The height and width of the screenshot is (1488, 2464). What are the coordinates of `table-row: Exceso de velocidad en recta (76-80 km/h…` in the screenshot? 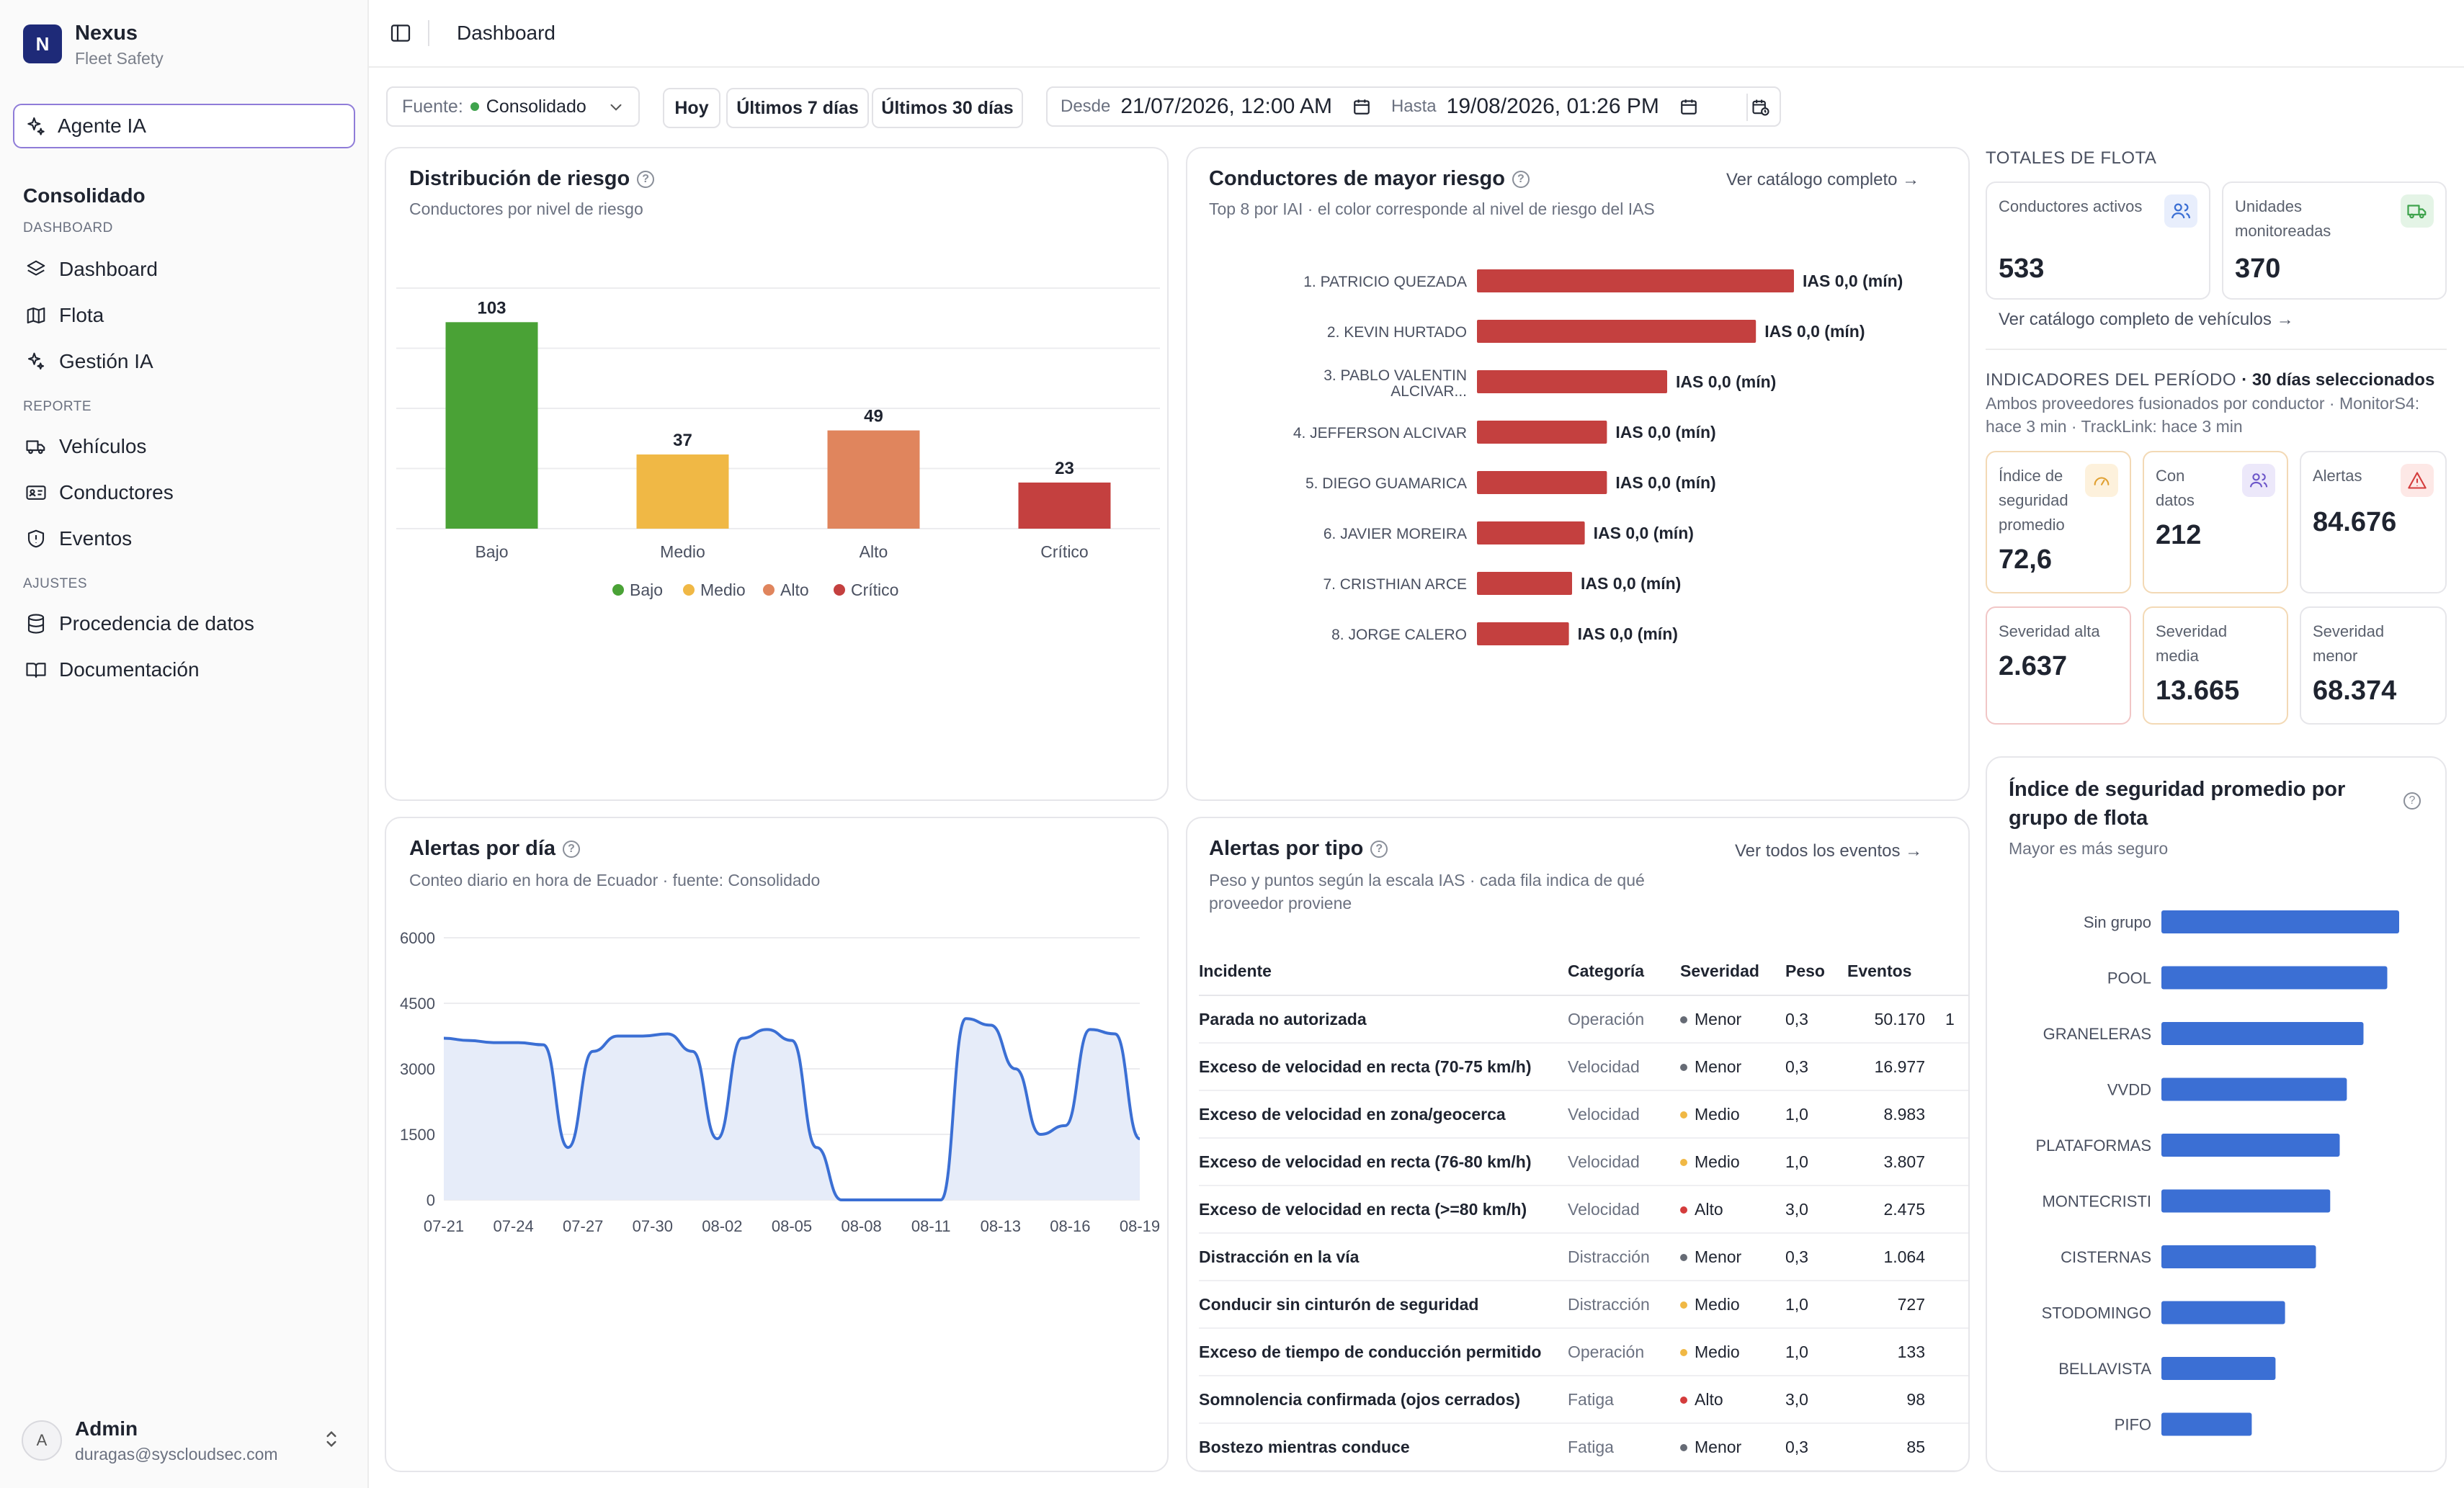 It's located at (1583, 1162).